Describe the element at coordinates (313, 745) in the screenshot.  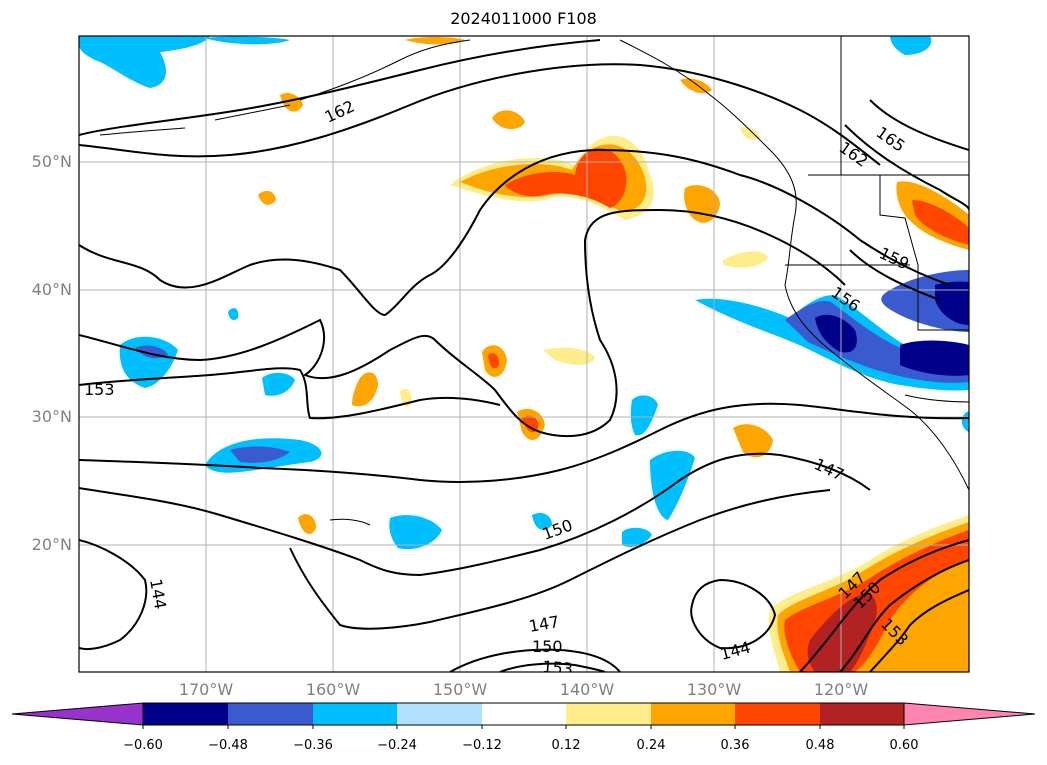
I see `colorbar-tick-label: −0.36` at that location.